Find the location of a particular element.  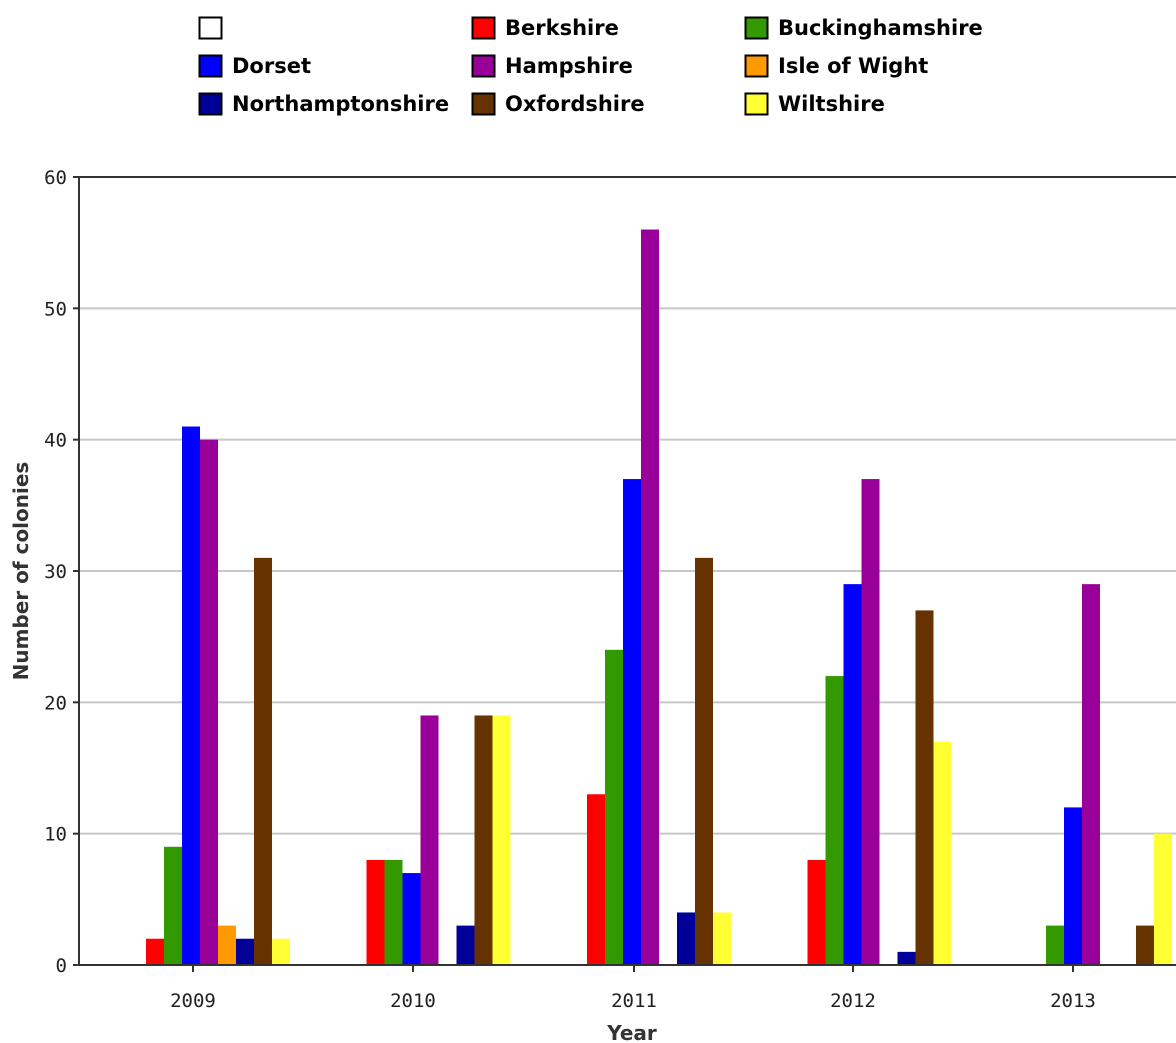

y-tick-label: 50 is located at coordinates (55, 309).